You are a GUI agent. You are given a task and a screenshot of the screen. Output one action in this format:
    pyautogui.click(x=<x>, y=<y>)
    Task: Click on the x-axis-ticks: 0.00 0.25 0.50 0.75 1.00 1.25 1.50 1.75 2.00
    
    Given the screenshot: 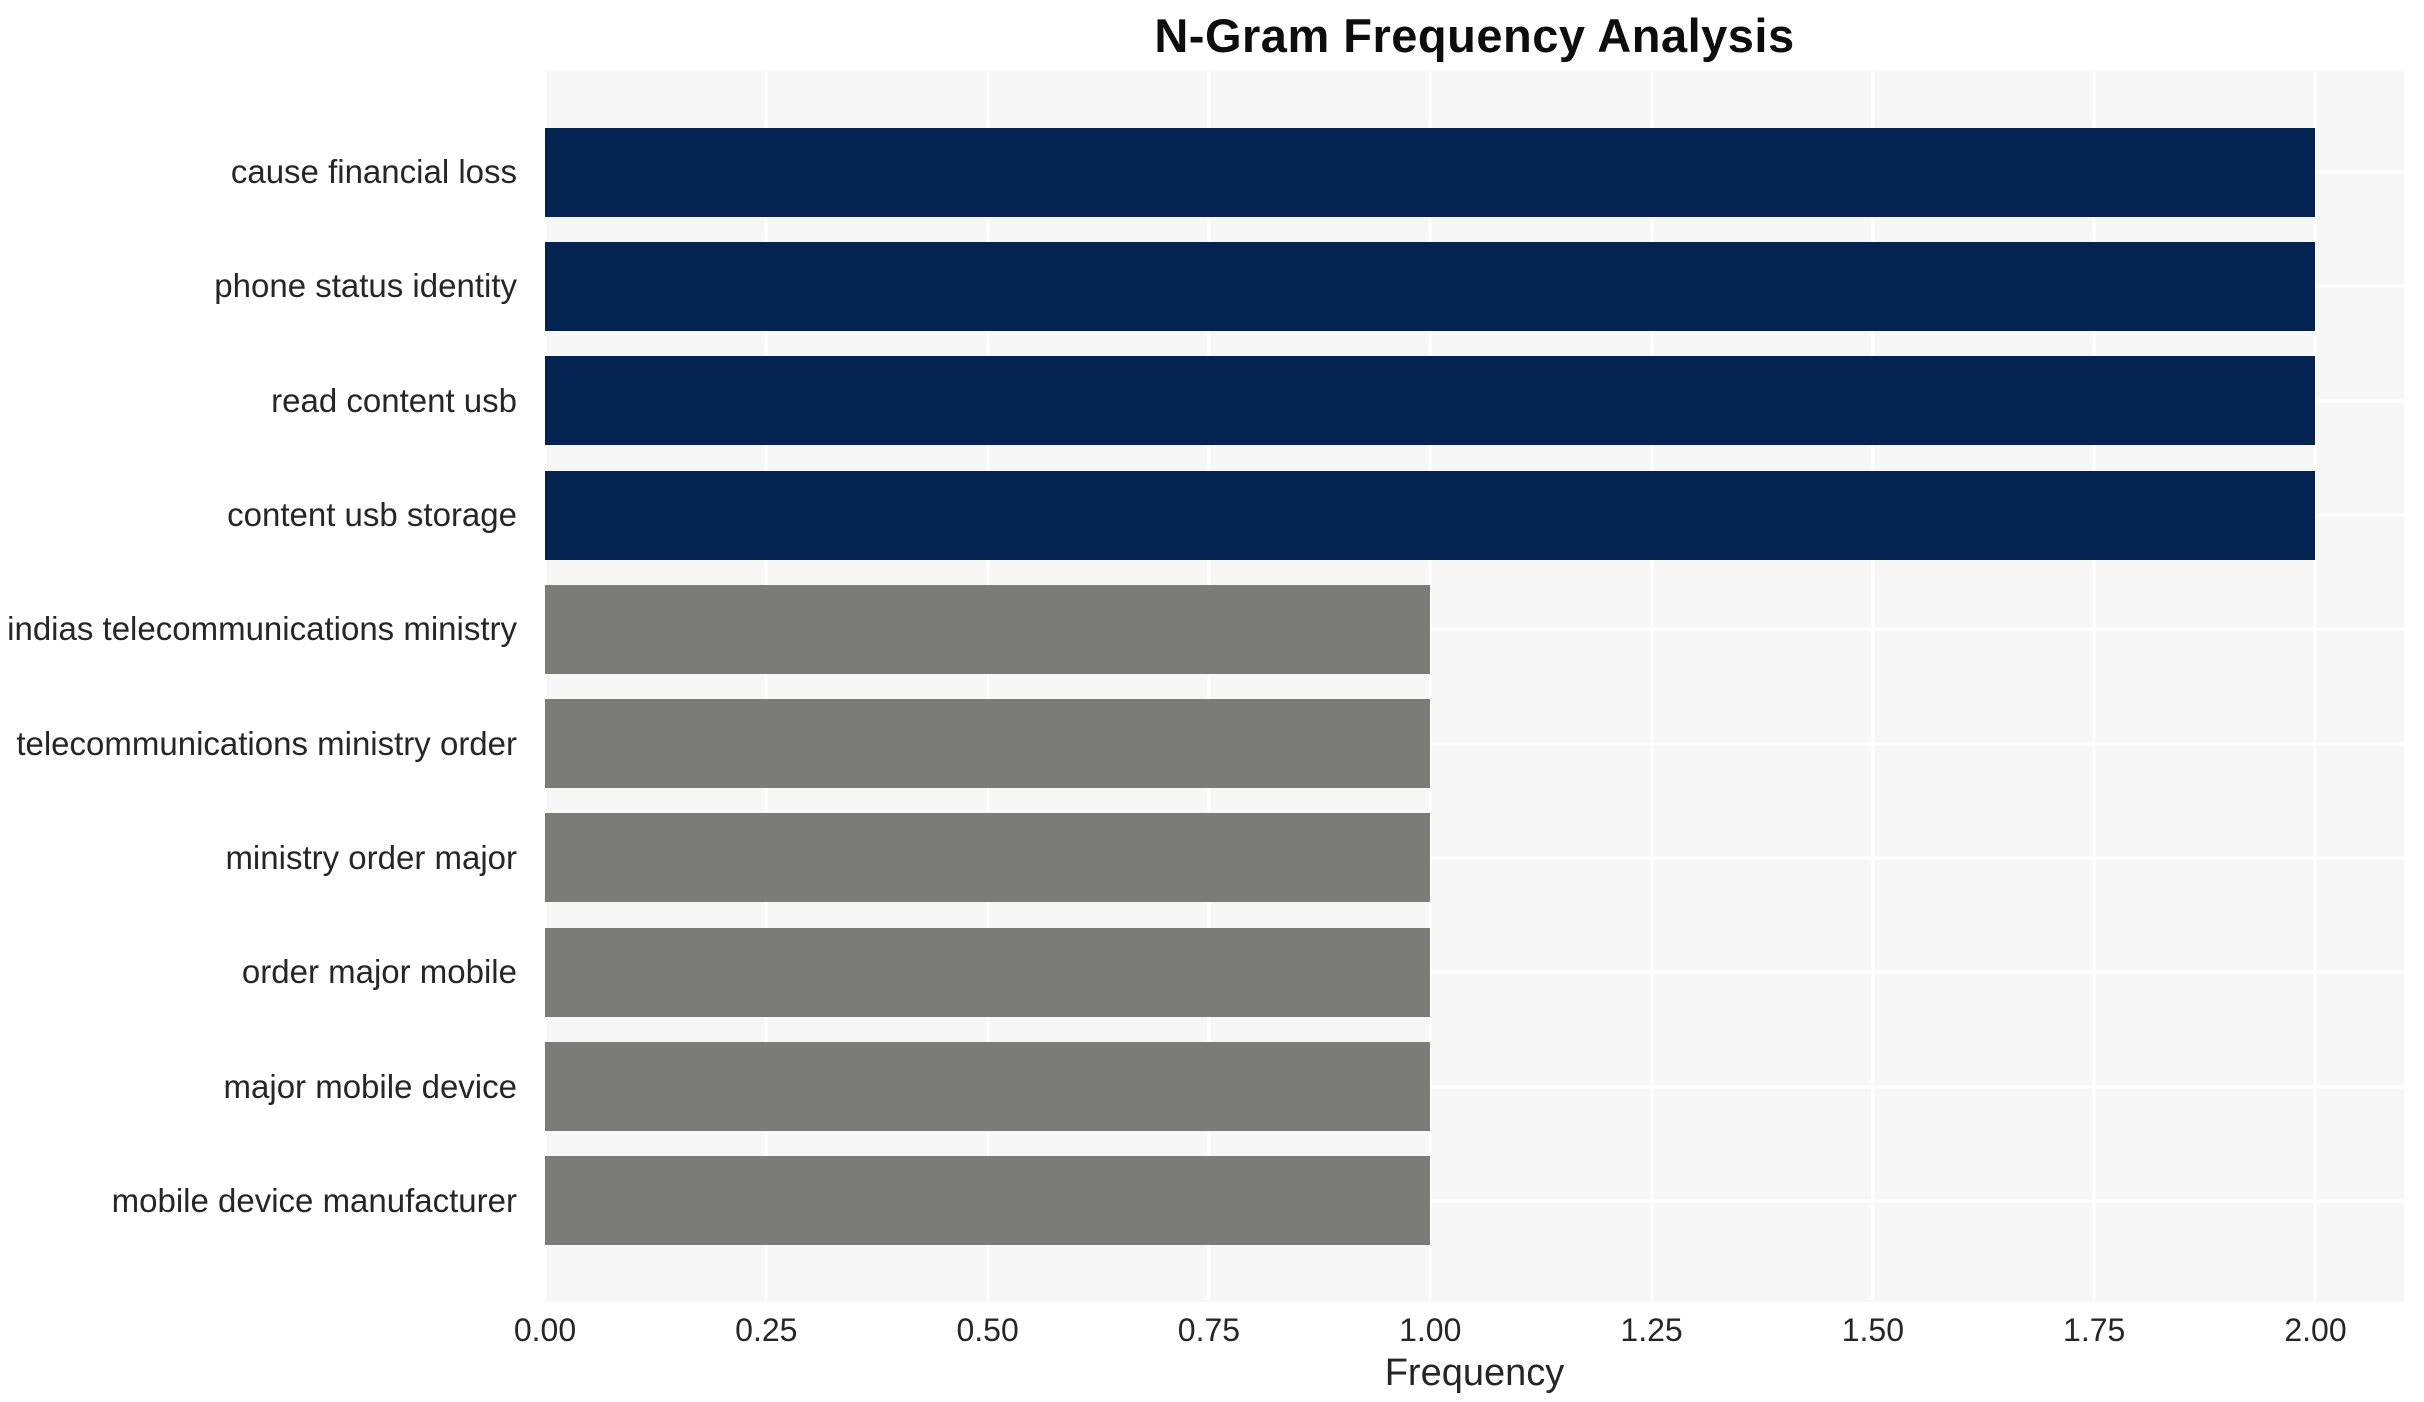 What is the action you would take?
    pyautogui.click(x=1459, y=1334)
    